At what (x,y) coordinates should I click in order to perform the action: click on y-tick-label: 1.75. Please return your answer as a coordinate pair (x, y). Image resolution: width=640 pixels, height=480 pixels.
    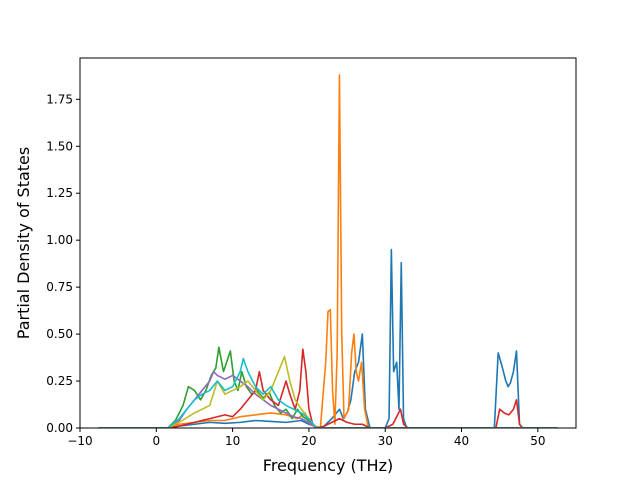
    Looking at the image, I should click on (59, 99).